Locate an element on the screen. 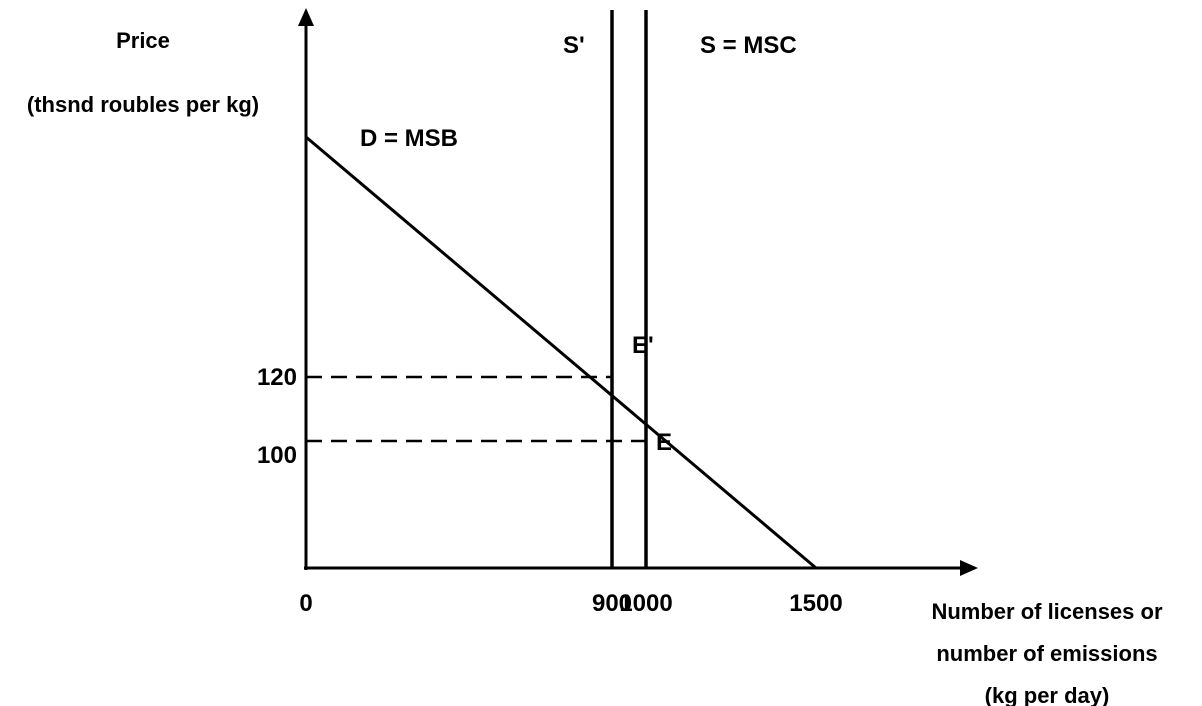  y-tick-label-120: 120 is located at coordinates (277, 377).